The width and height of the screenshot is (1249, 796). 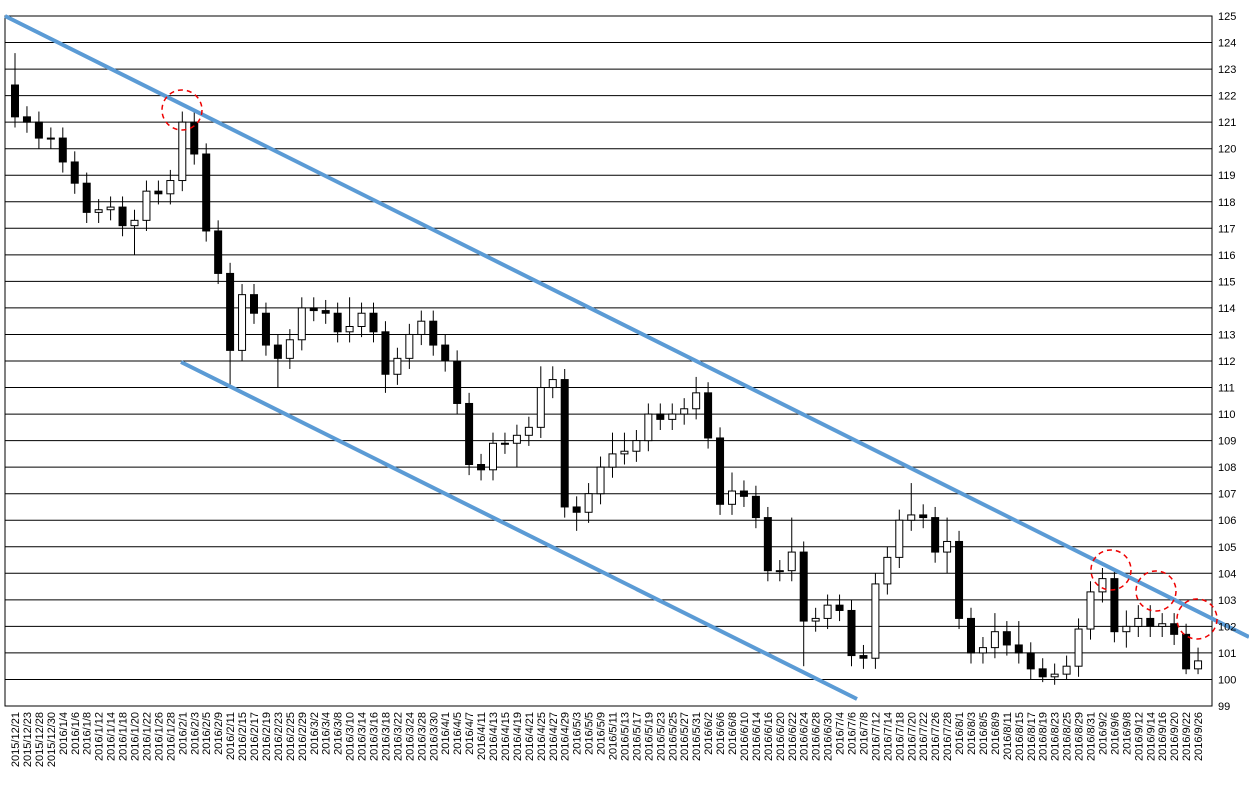 I want to click on y-tick-label: 117, so click(x=1227, y=229).